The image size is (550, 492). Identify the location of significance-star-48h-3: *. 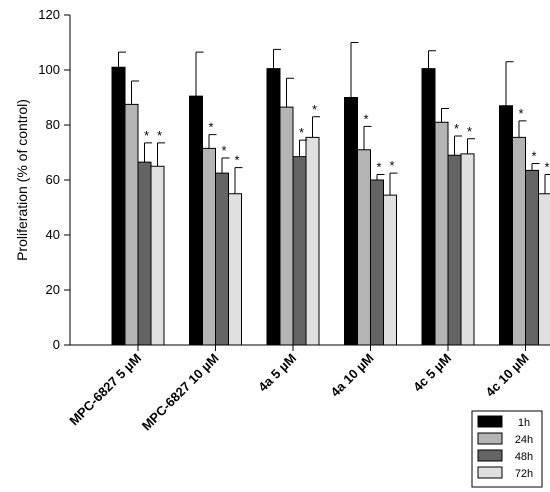
(378, 167).